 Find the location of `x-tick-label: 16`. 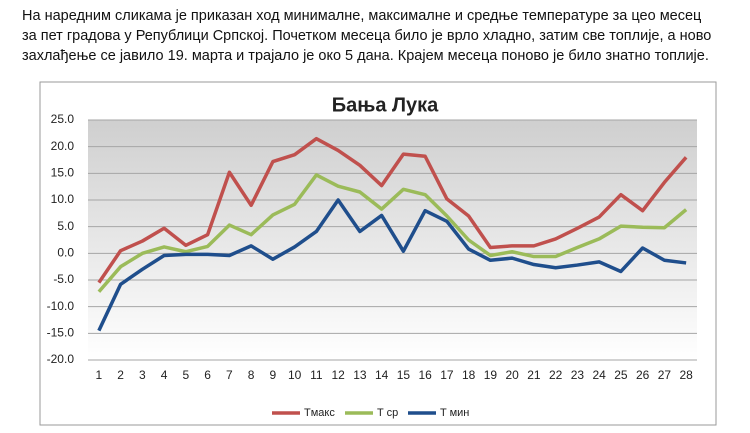

x-tick-label: 16 is located at coordinates (425, 375).